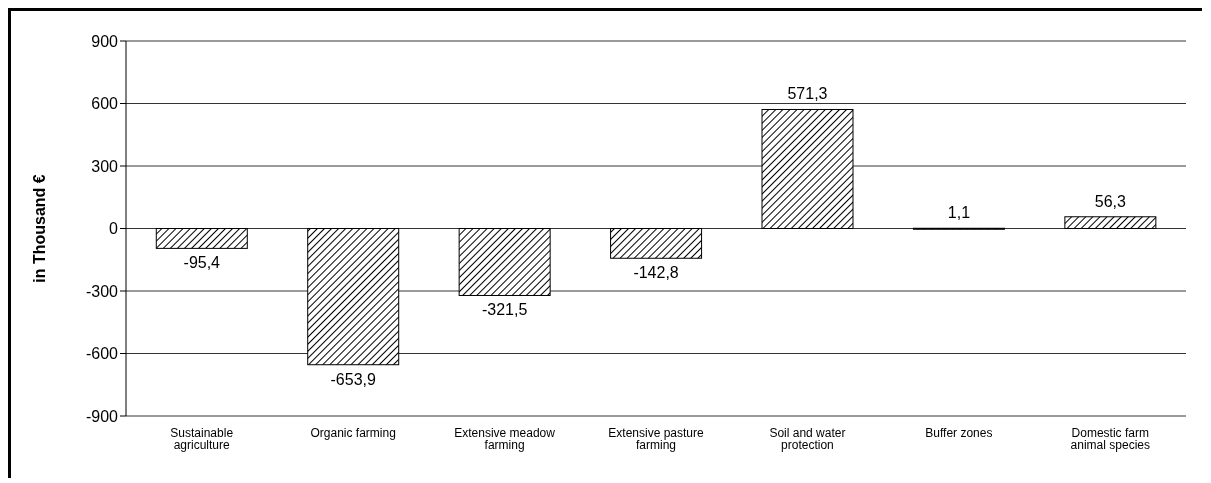 This screenshot has width=1211, height=483. I want to click on x-tick-label: Organic farming, so click(353, 432).